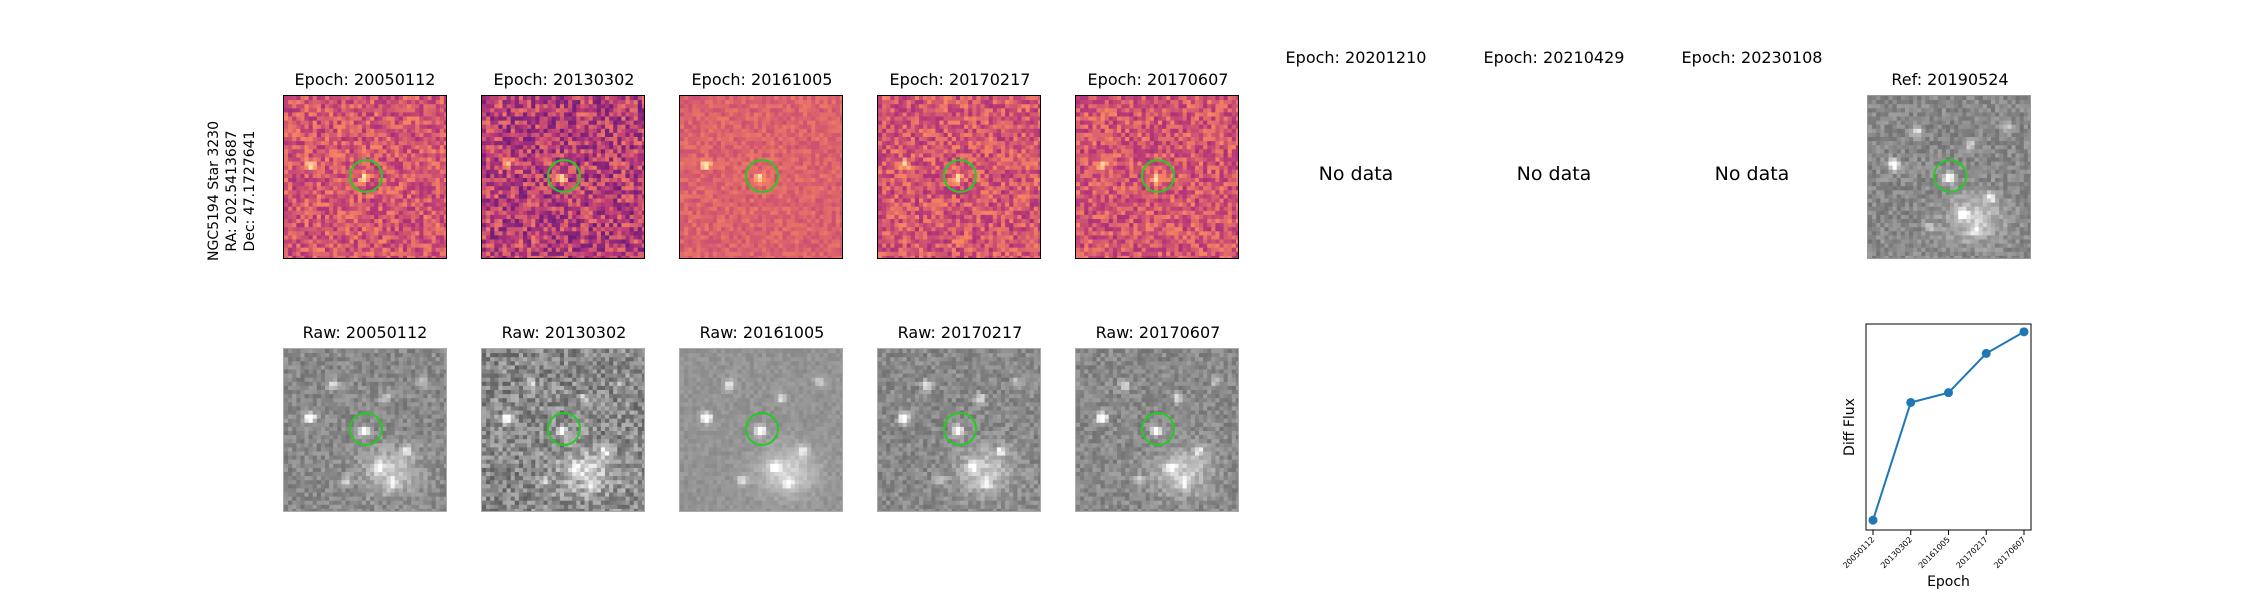 The height and width of the screenshot is (600, 2250). I want to click on target-ra: RA: 202.5413687, so click(232, 191).